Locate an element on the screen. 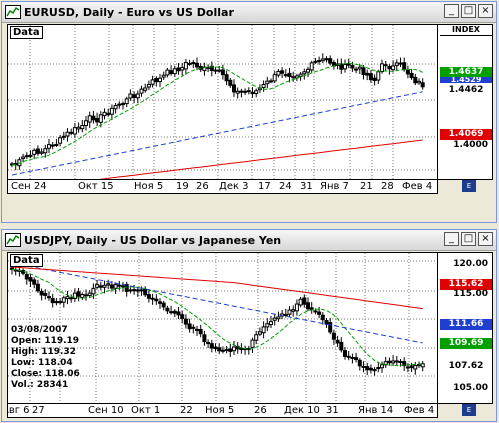  bar-low: Low: 118.04 is located at coordinates (42, 363).